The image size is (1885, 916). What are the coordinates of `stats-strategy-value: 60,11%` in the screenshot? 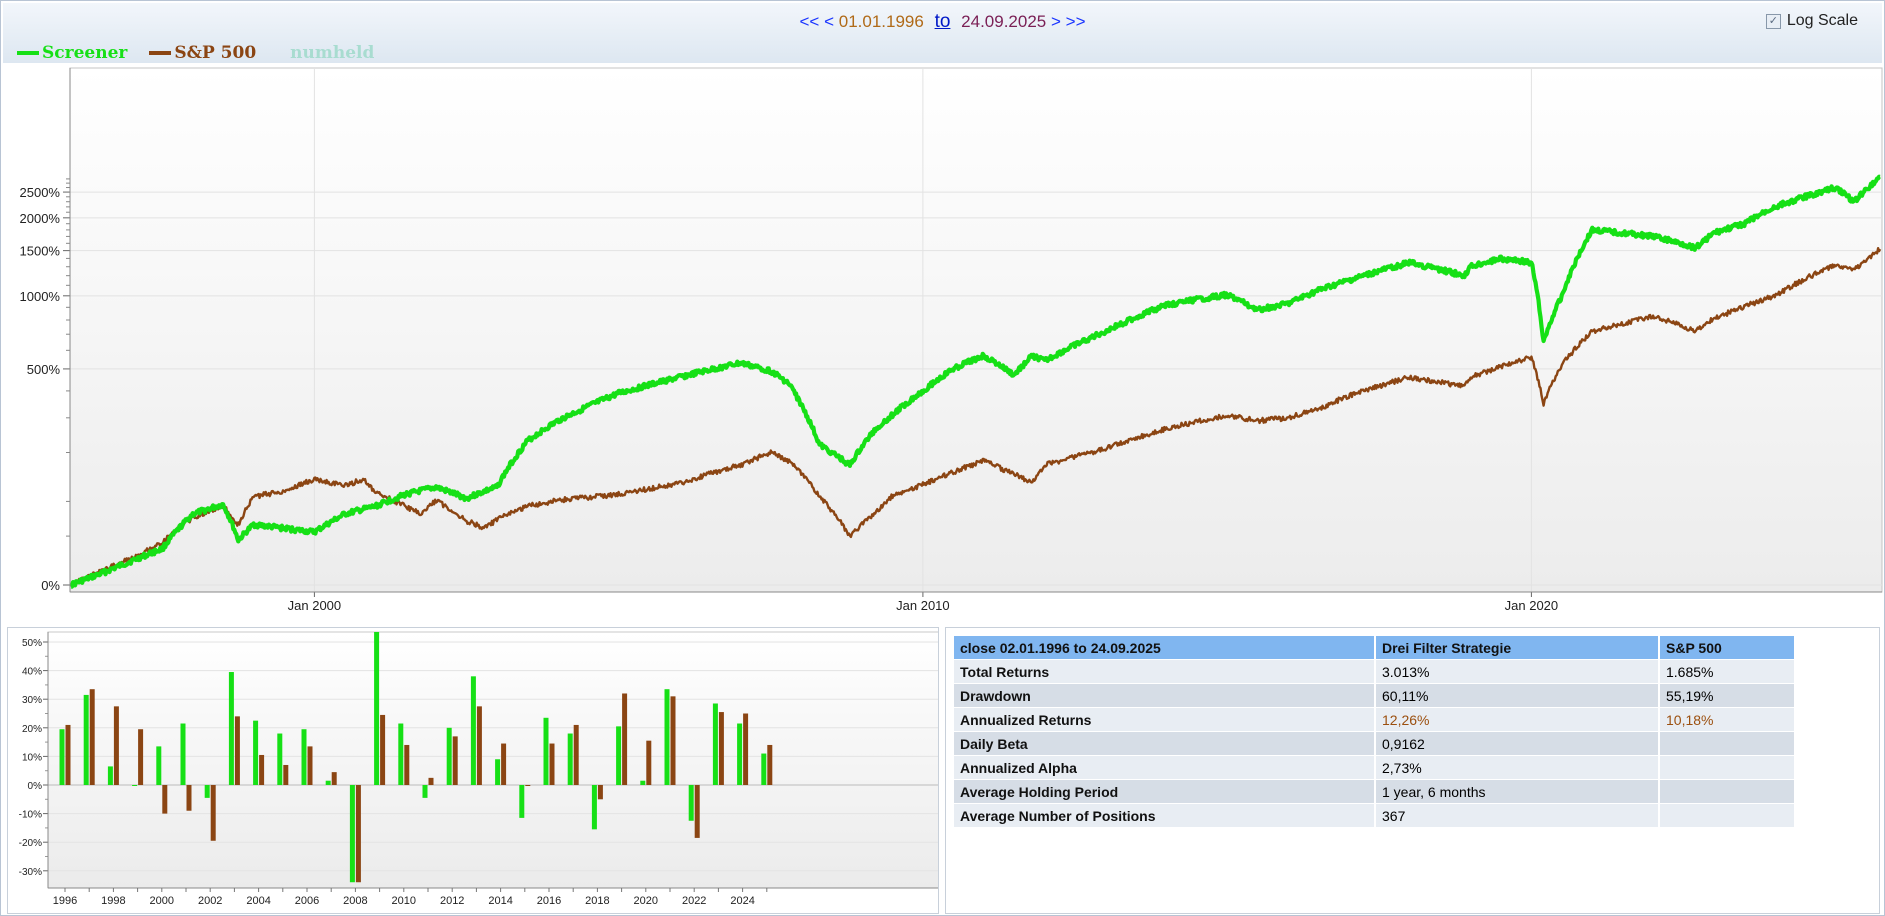 It's located at (1517, 695).